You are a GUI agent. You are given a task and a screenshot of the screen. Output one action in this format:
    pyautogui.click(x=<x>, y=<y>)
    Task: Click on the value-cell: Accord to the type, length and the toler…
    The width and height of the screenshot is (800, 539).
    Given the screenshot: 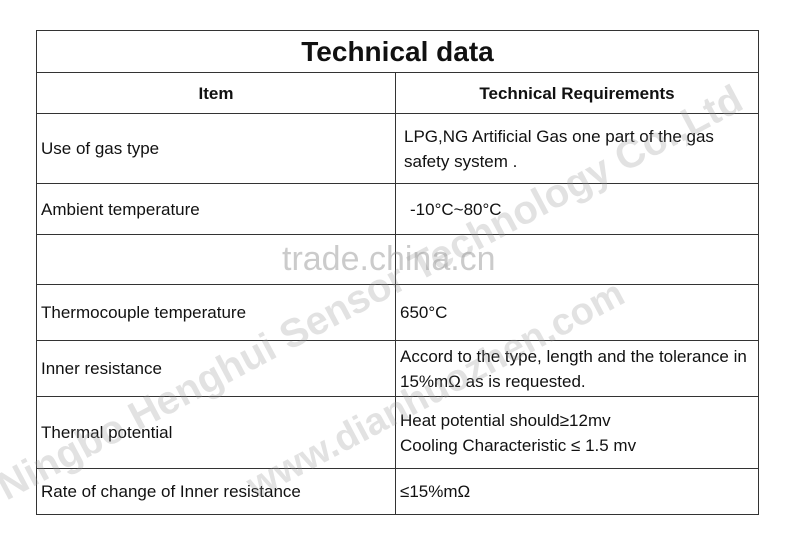 What is the action you would take?
    pyautogui.click(x=577, y=368)
    